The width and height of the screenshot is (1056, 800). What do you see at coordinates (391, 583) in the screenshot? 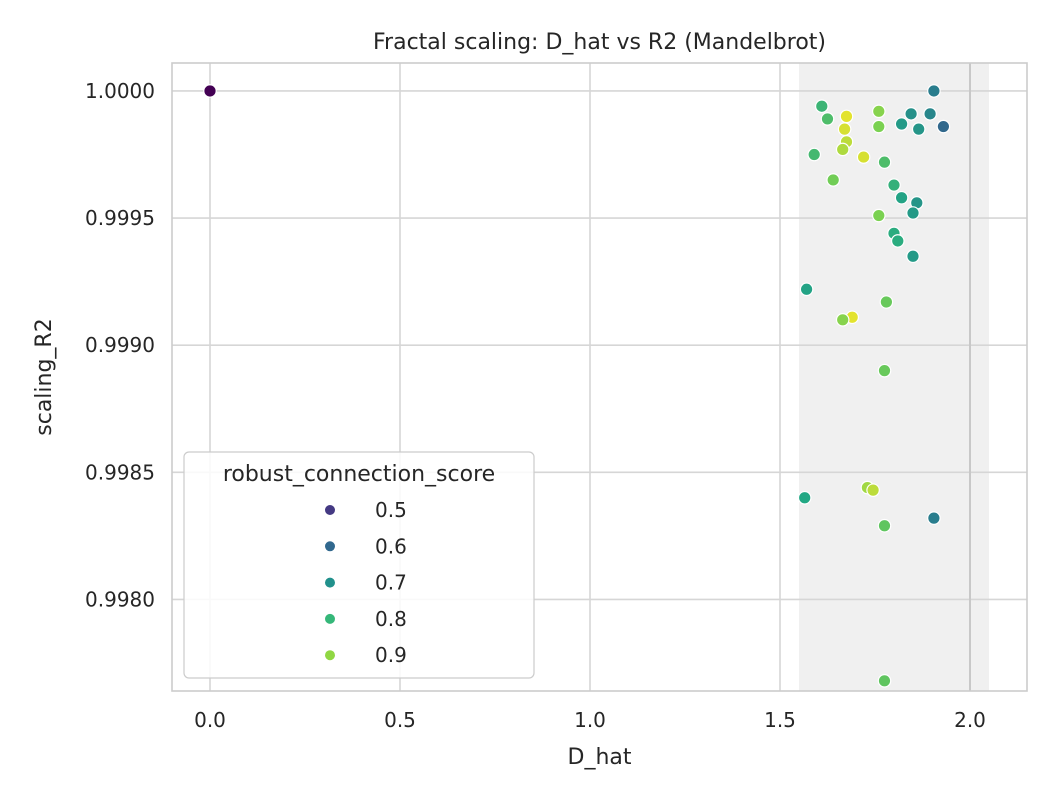
I see `legend-label: 0.7` at bounding box center [391, 583].